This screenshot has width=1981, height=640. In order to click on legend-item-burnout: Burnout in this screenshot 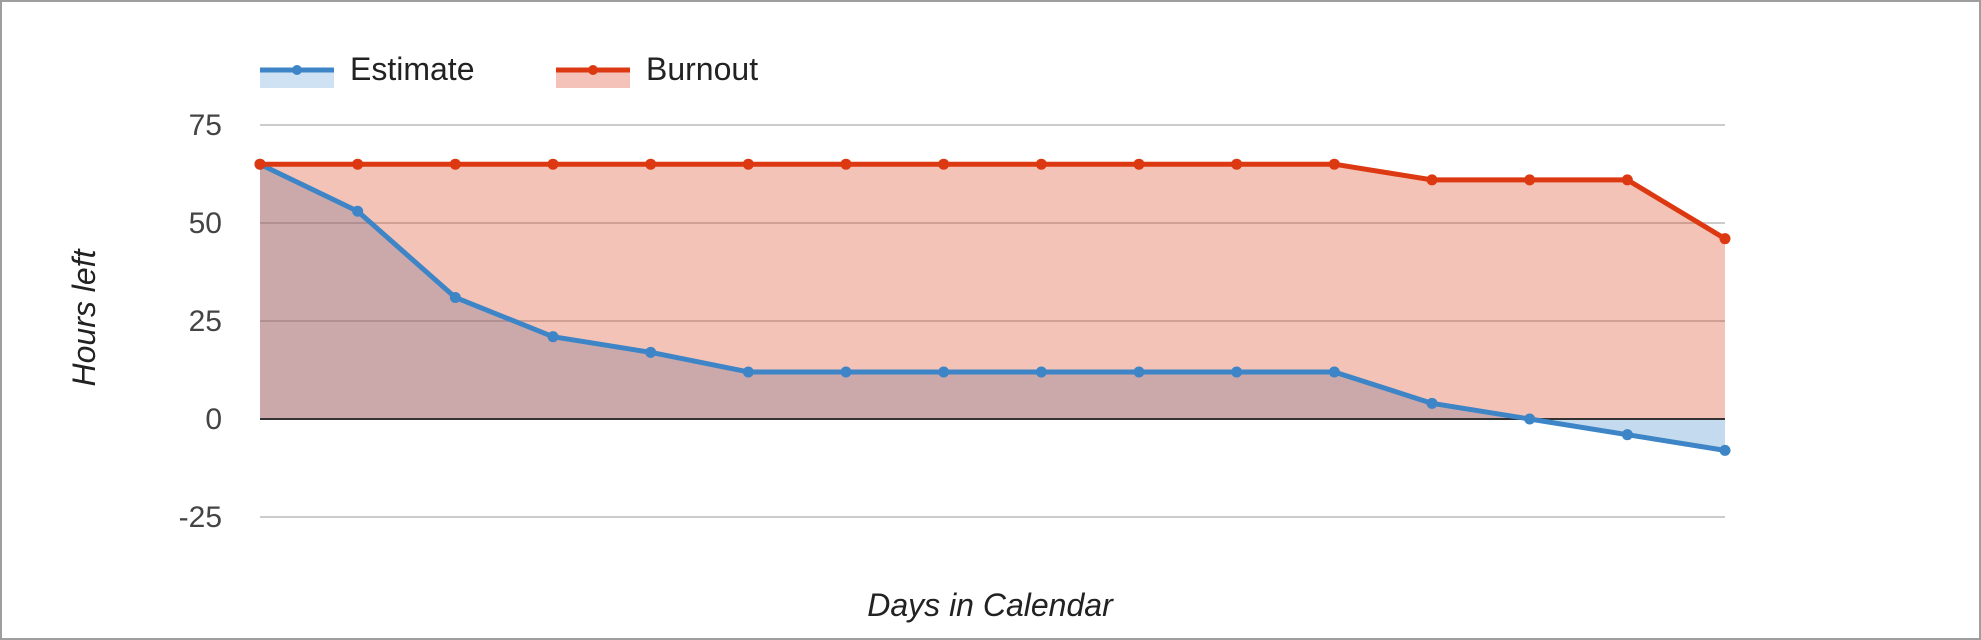, I will do `click(657, 69)`.